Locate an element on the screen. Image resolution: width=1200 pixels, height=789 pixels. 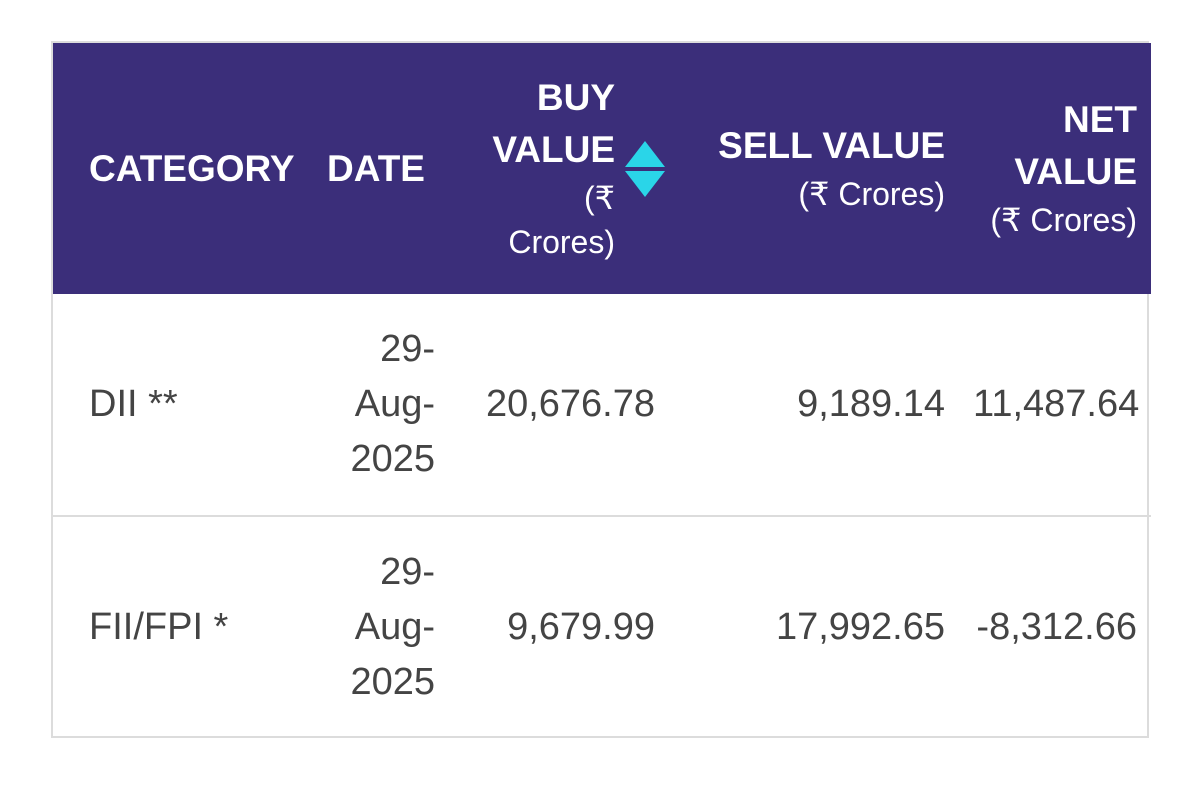
header-net-value: NET VALUE (₹ Crores) is located at coordinates (1055, 168).